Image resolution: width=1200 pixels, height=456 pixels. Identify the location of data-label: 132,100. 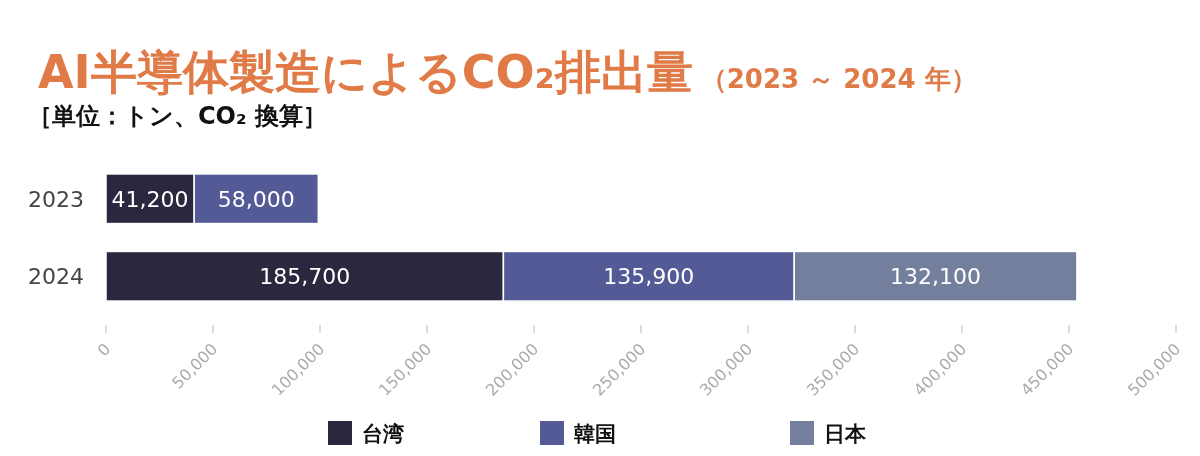
(936, 277).